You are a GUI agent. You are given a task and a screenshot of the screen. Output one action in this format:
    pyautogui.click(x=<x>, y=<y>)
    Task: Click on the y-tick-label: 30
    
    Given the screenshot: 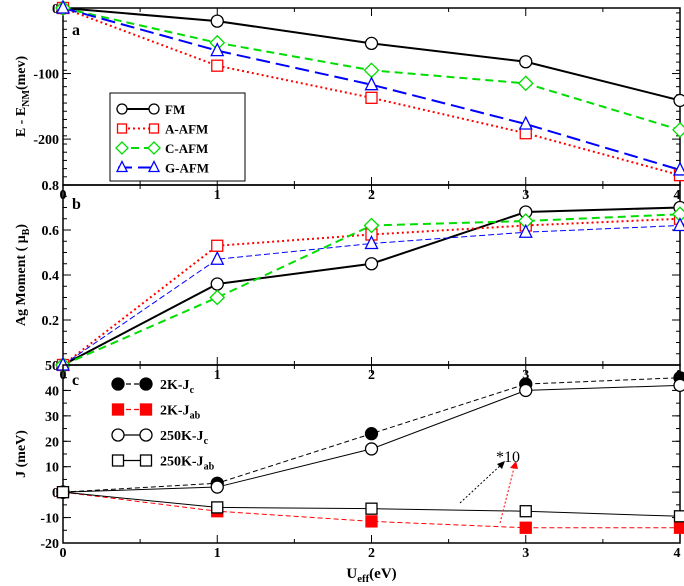 What is the action you would take?
    pyautogui.click(x=52, y=417)
    